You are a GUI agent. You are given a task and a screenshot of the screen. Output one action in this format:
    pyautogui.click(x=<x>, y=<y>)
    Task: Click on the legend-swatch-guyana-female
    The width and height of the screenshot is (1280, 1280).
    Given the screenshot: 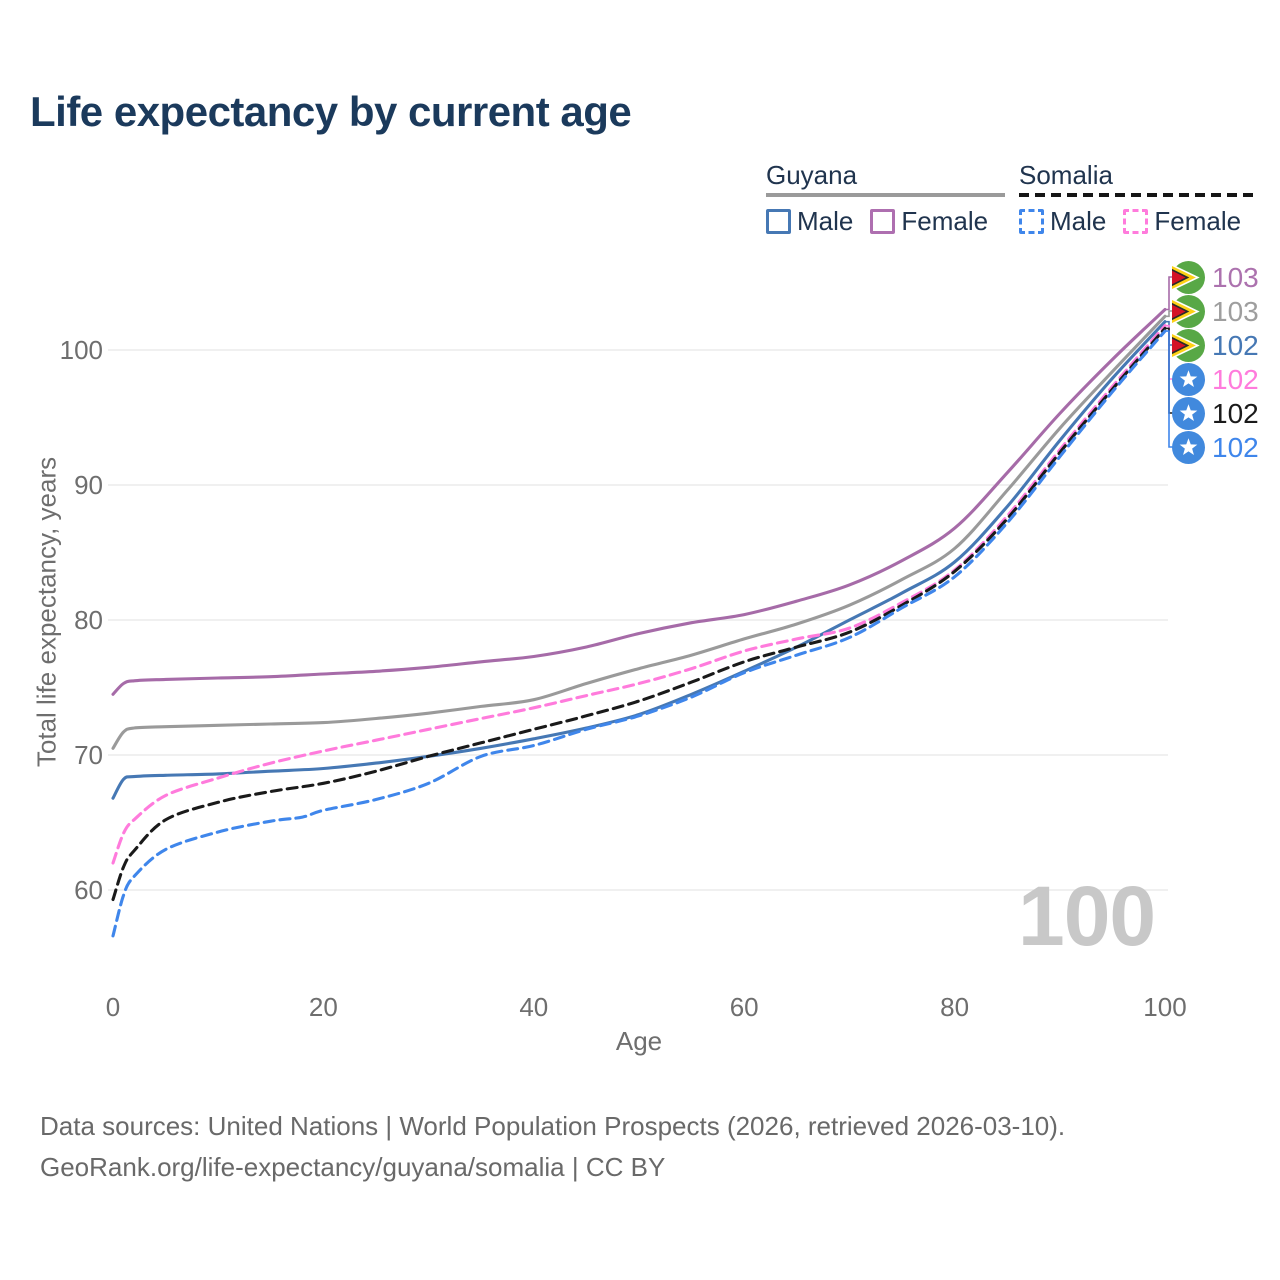 What is the action you would take?
    pyautogui.click(x=883, y=221)
    